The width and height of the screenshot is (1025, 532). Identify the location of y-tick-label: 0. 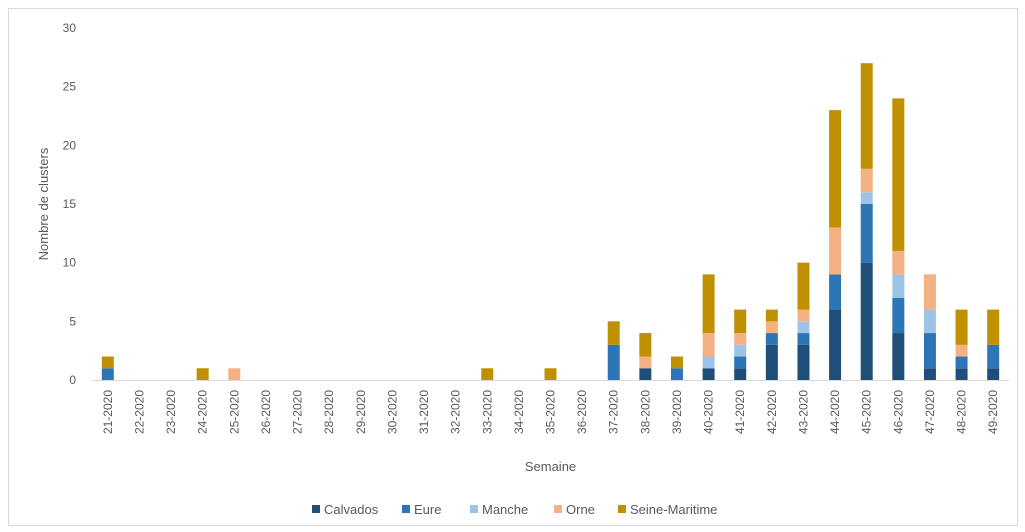
(72, 380).